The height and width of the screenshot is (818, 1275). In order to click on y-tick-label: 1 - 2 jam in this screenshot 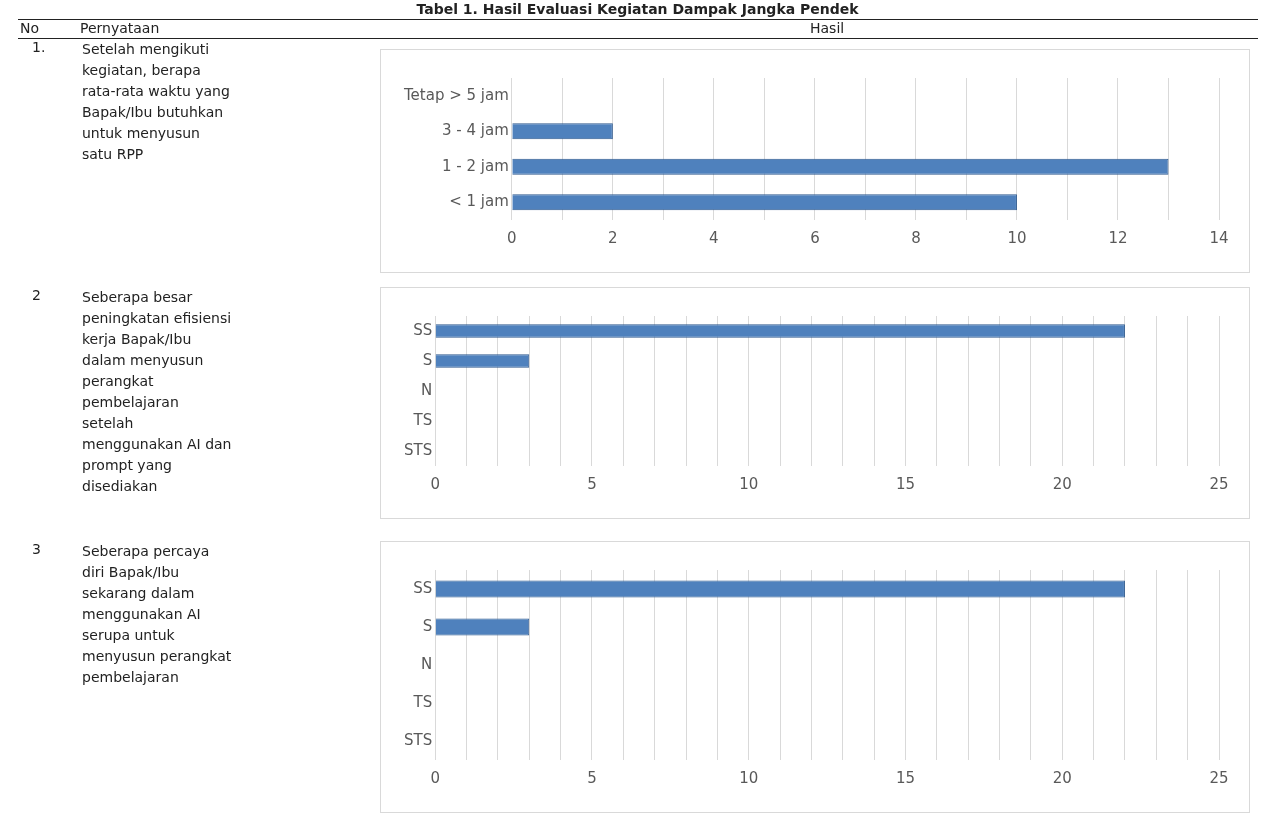, I will do `click(475, 165)`.